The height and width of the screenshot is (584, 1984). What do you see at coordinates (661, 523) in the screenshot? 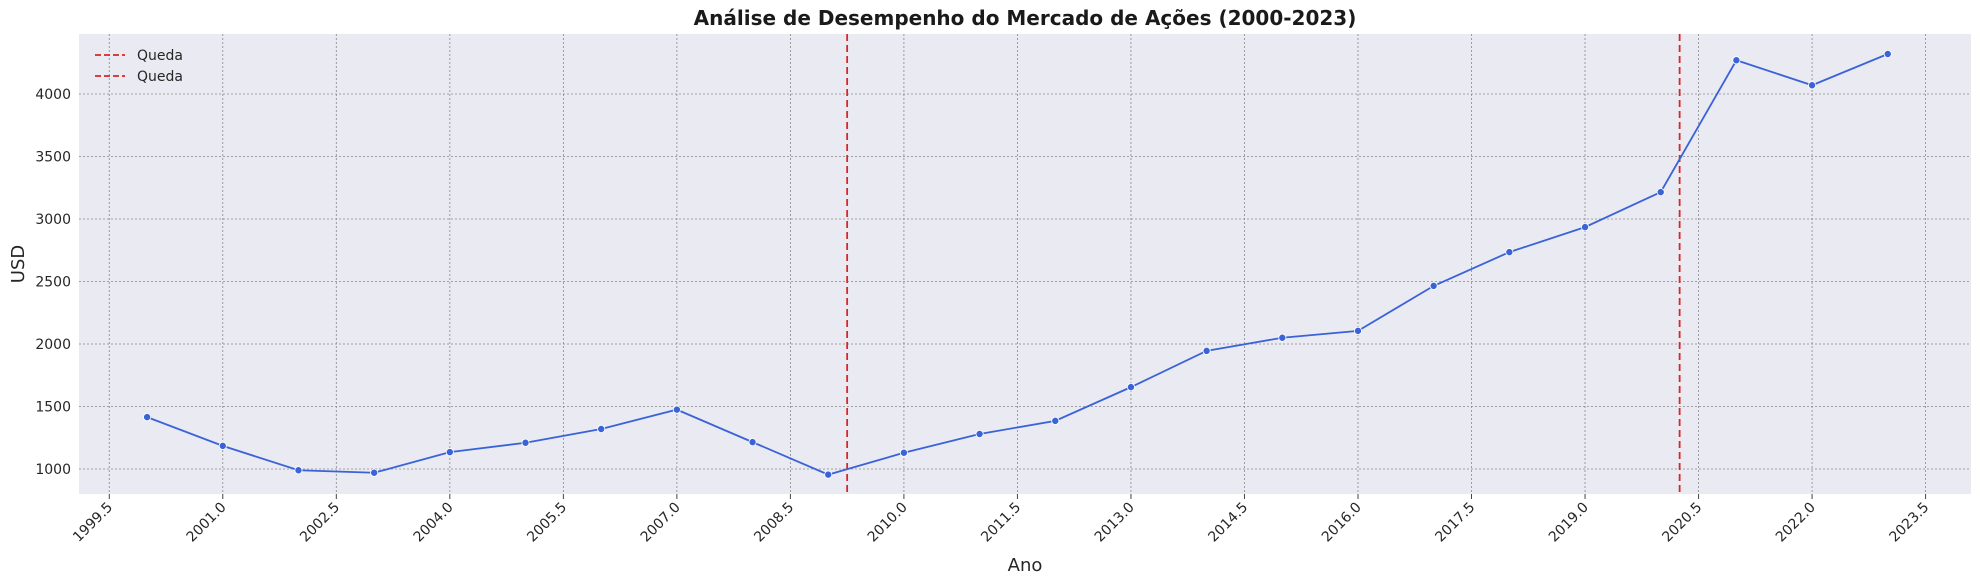
I see `x-tick-label: 2007.0` at bounding box center [661, 523].